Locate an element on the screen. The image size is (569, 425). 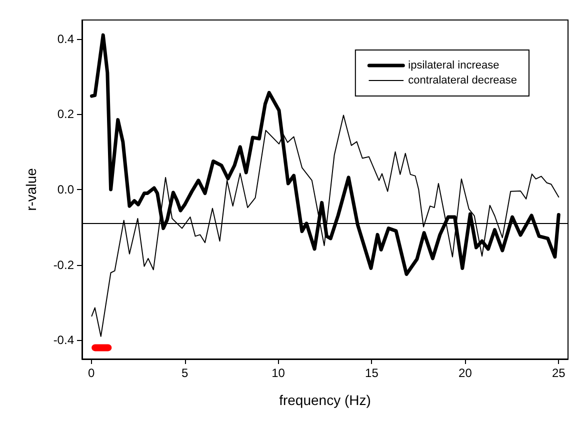
x-tick-label: 25 is located at coordinates (559, 373).